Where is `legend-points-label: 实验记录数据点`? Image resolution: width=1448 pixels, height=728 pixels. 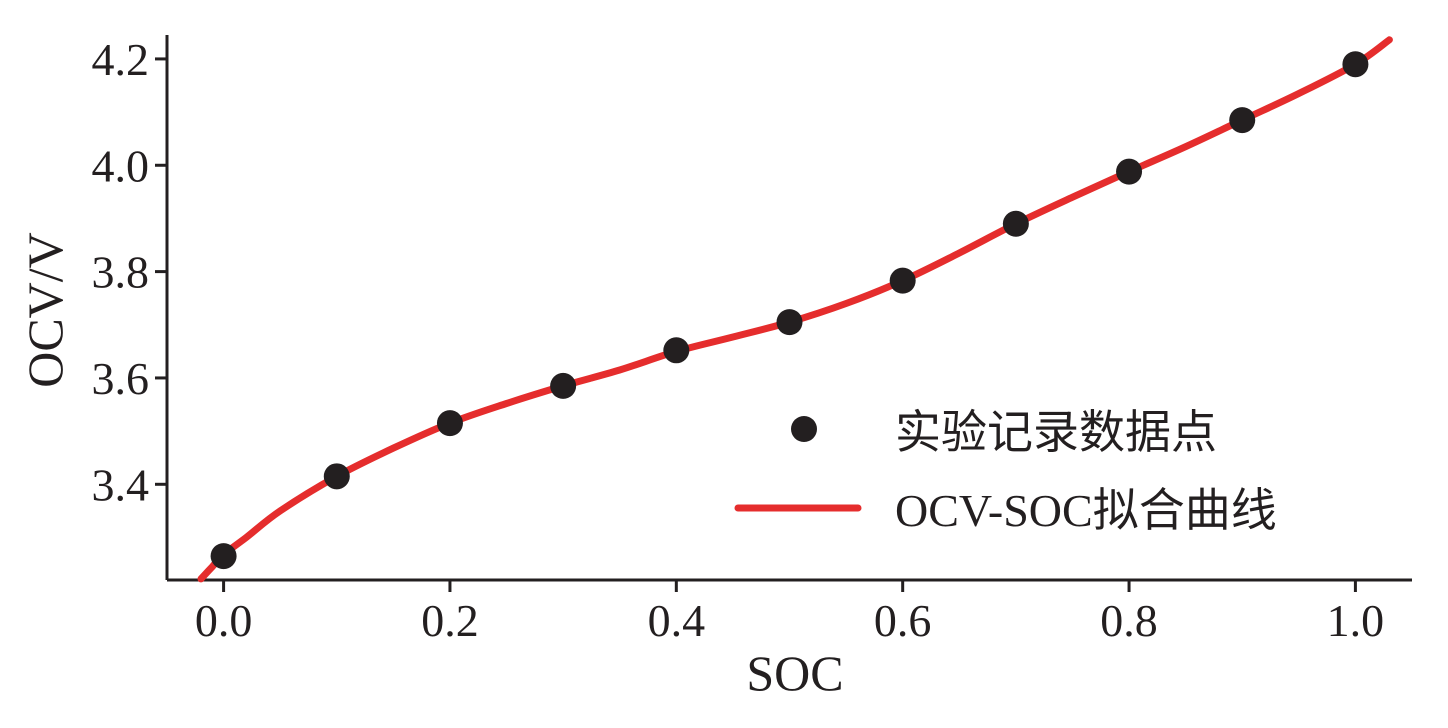 legend-points-label: 实验记录数据点 is located at coordinates (1056, 432).